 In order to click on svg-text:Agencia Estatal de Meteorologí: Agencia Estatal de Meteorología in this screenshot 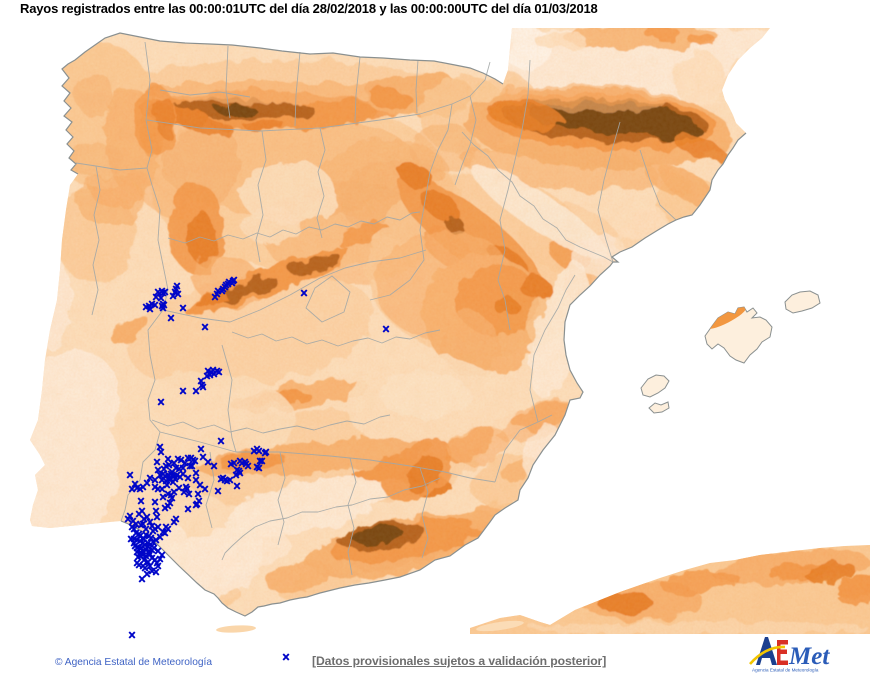, I will do `click(785, 670)`.